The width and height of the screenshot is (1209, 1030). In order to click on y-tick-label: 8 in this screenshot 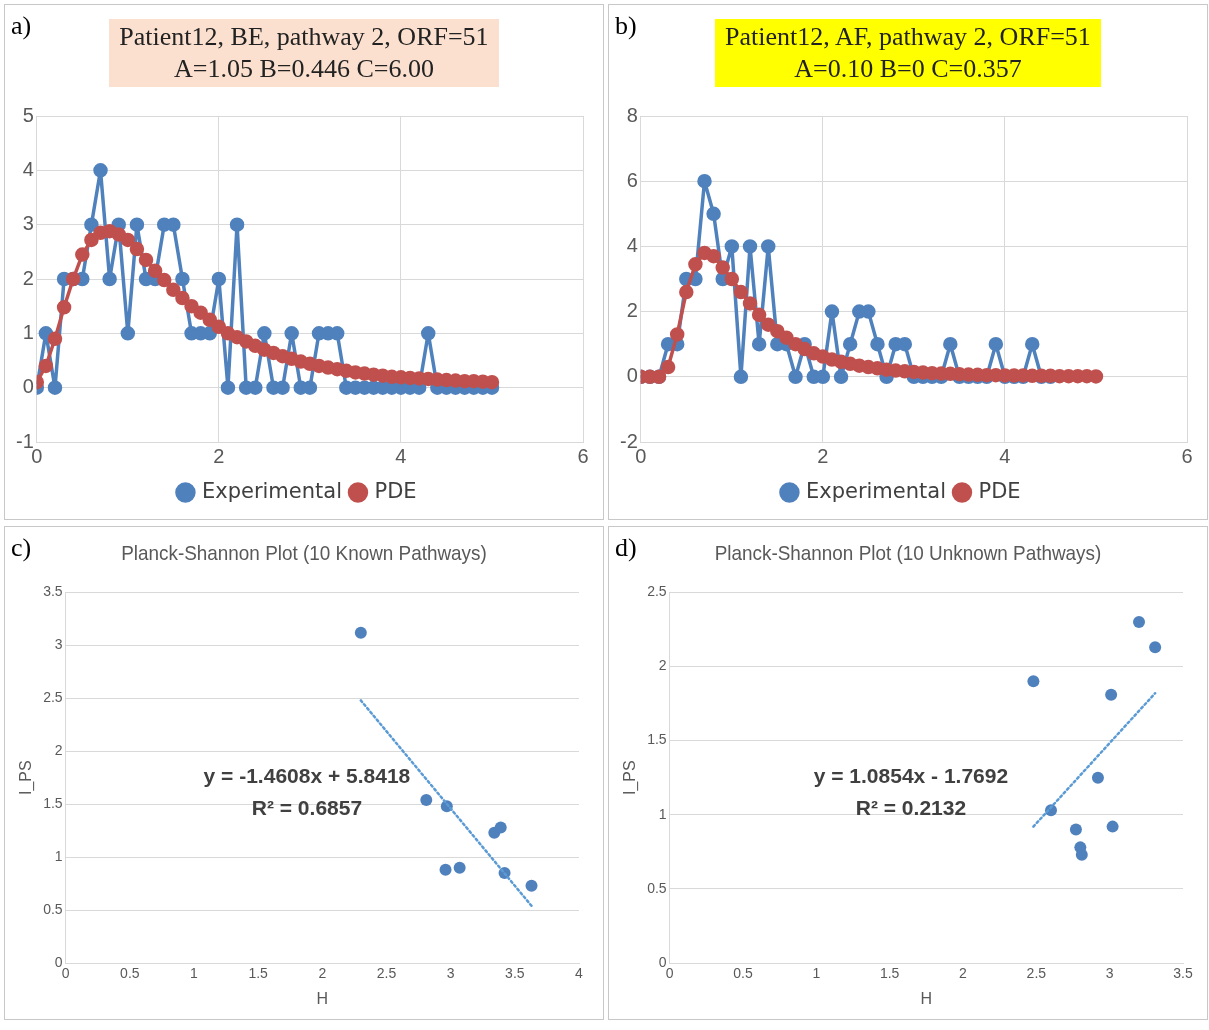, I will do `click(632, 114)`.